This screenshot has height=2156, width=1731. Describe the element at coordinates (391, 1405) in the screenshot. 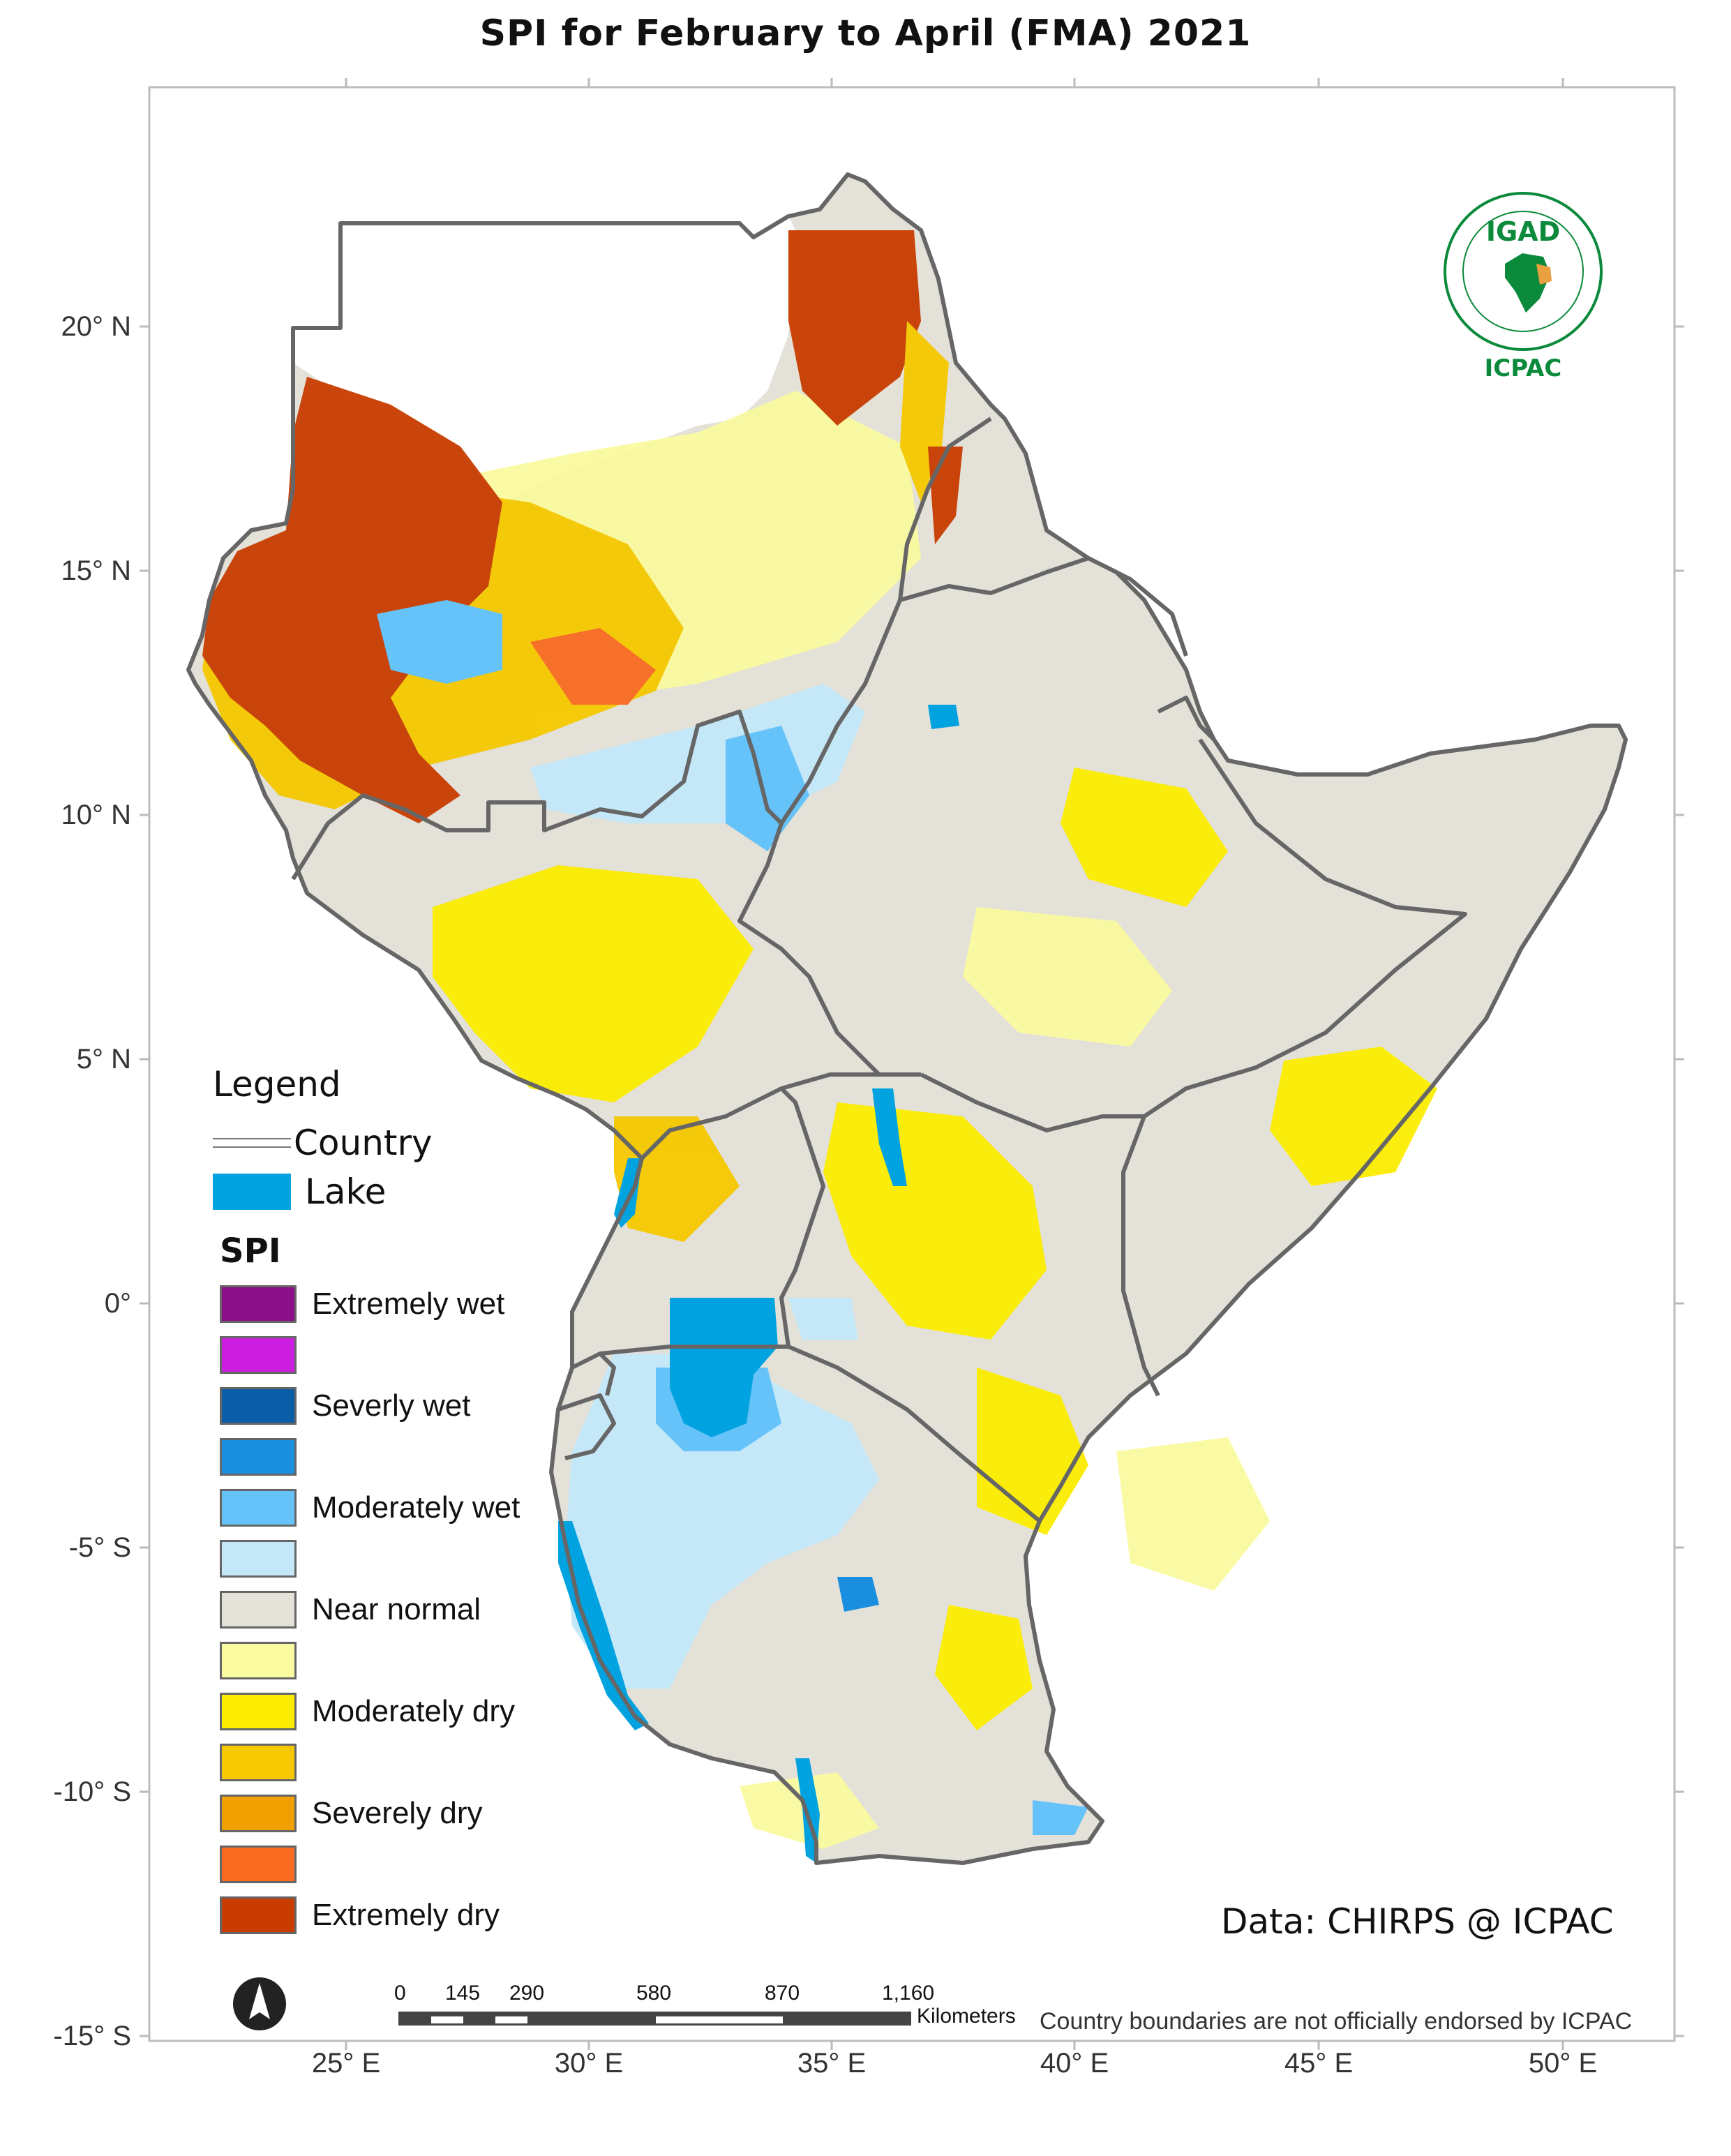

I see `spi-label: Severly wet` at that location.